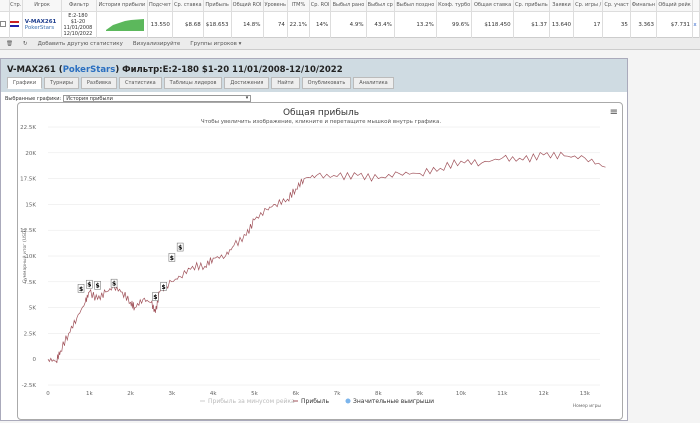 The height and width of the screenshot is (423, 700). I want to click on legend-item: Прибыль за минусом рейка, so click(247, 401).